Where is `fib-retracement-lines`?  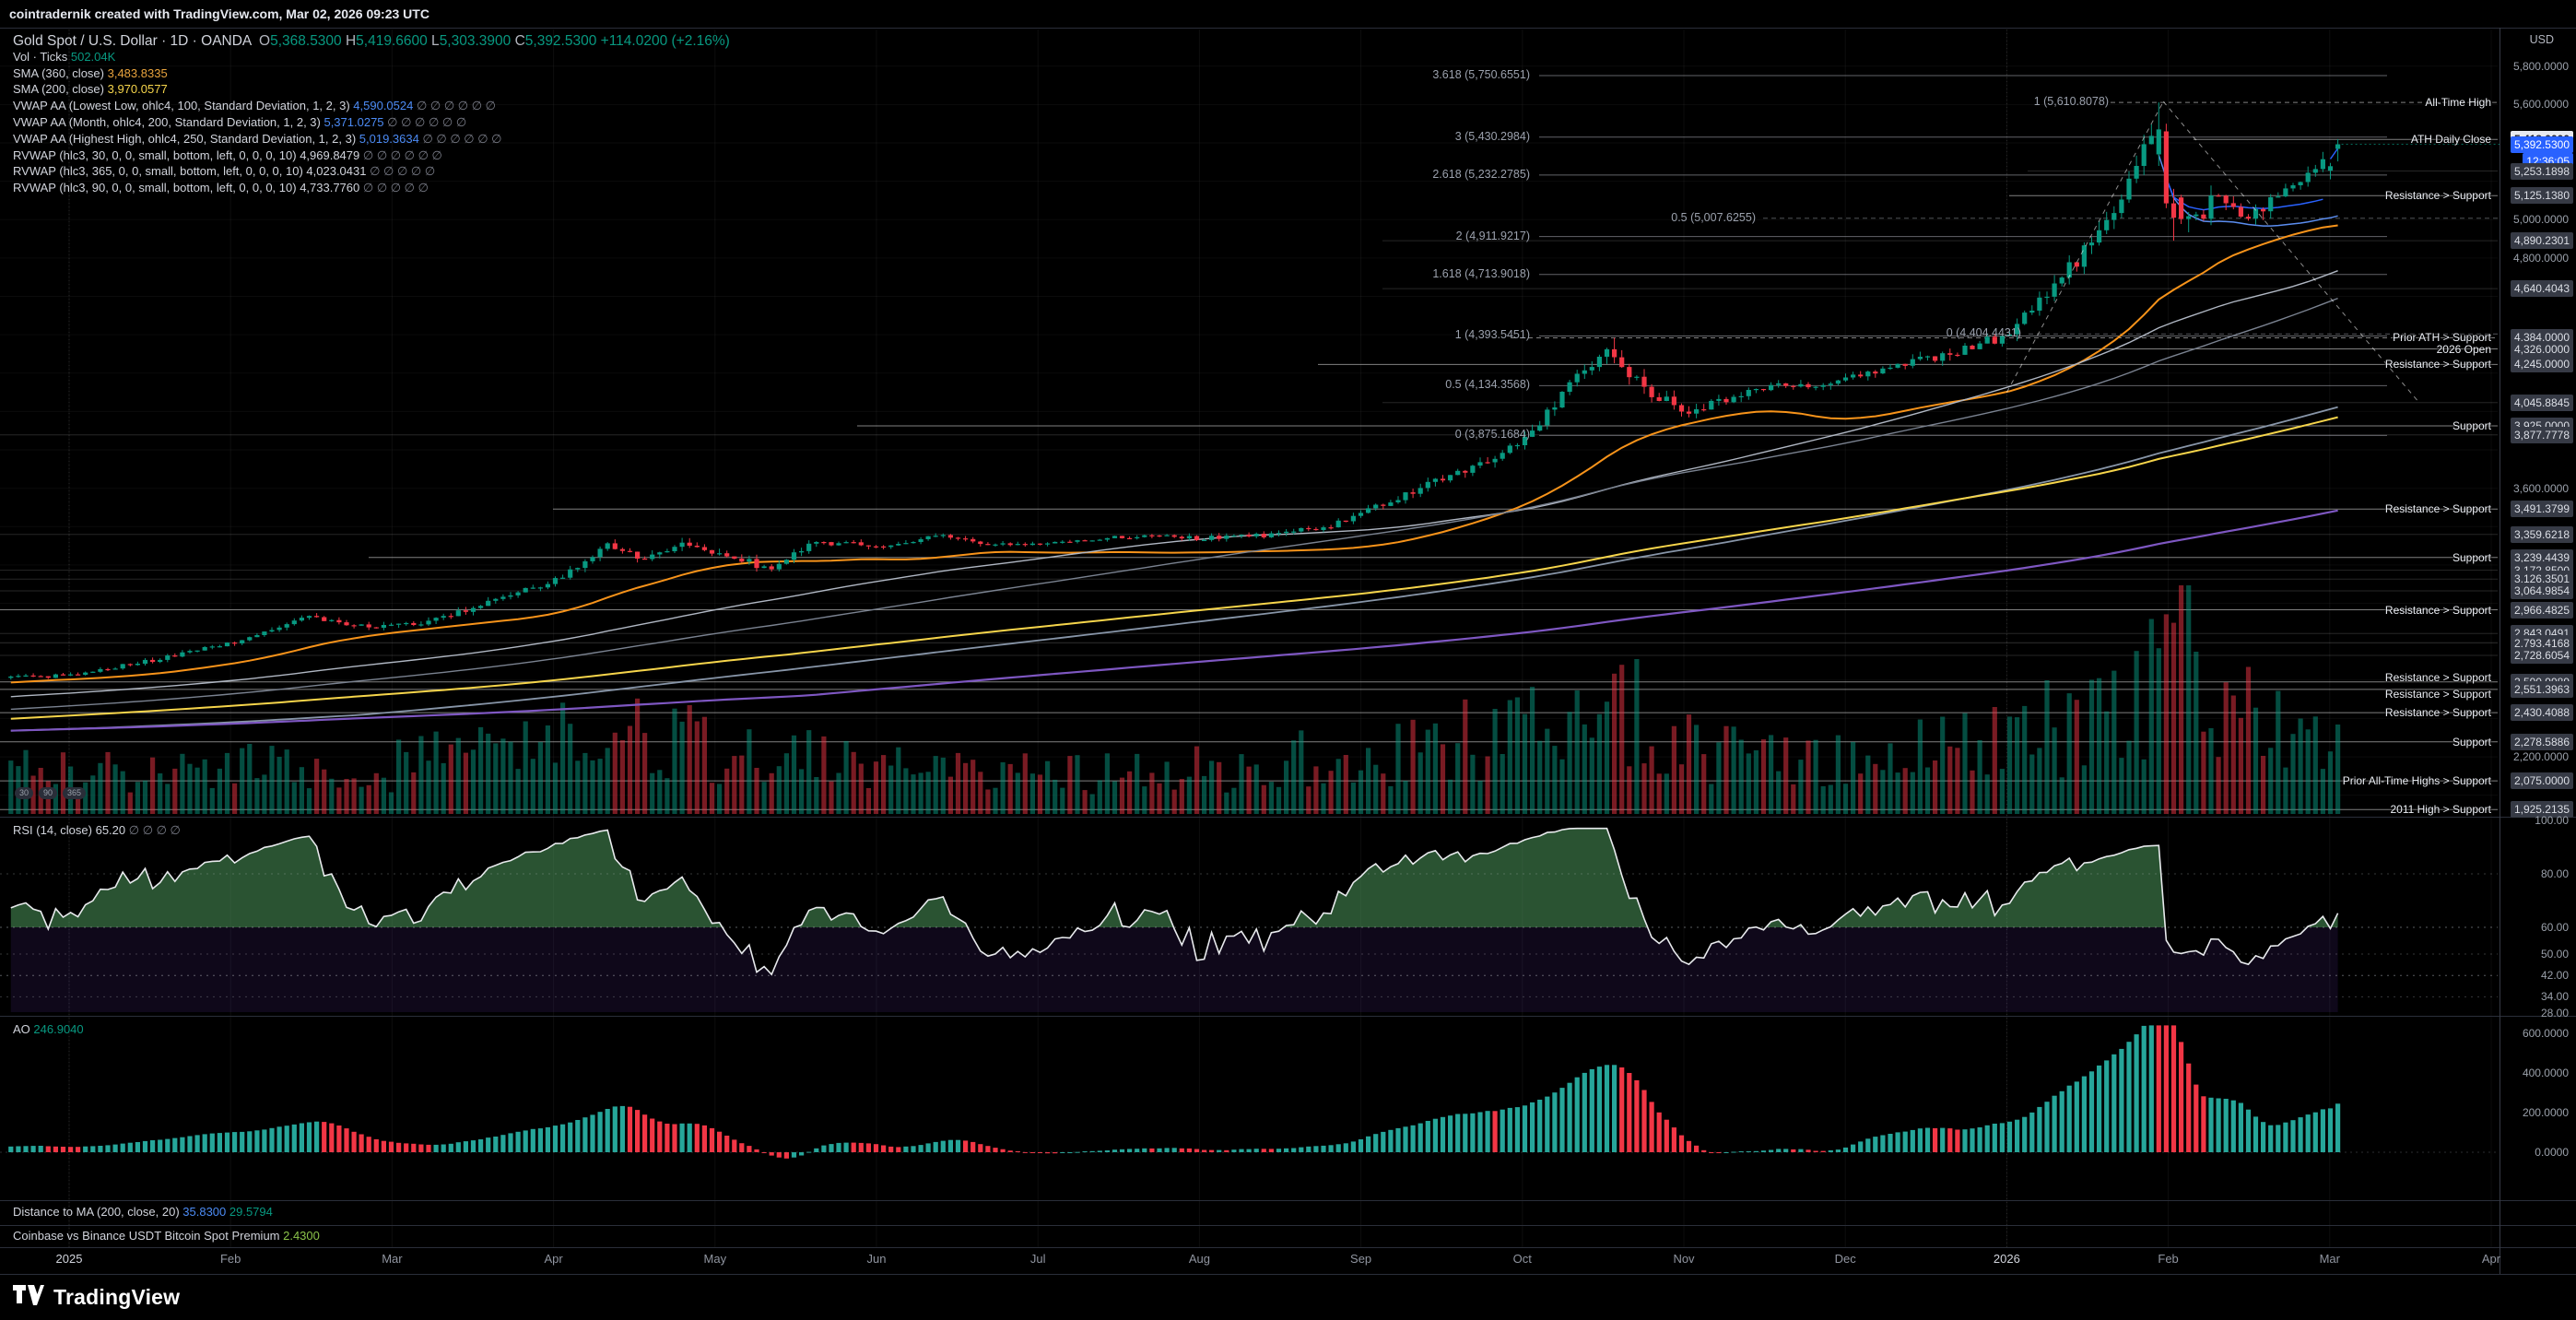
fib-retracement-lines is located at coordinates (2018, 255).